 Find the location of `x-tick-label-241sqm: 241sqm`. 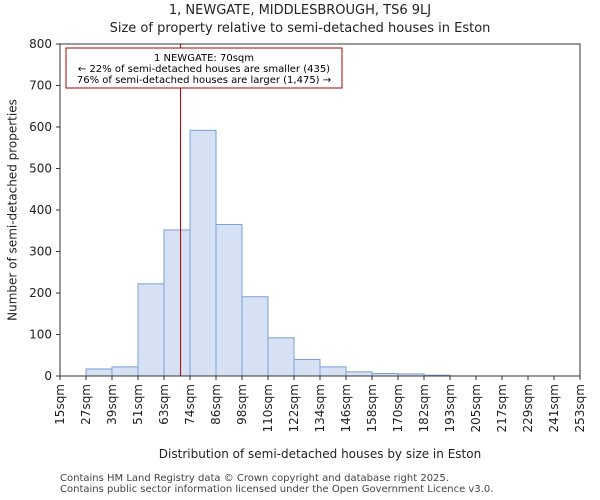

x-tick-label-241sqm: 241sqm is located at coordinates (554, 408).